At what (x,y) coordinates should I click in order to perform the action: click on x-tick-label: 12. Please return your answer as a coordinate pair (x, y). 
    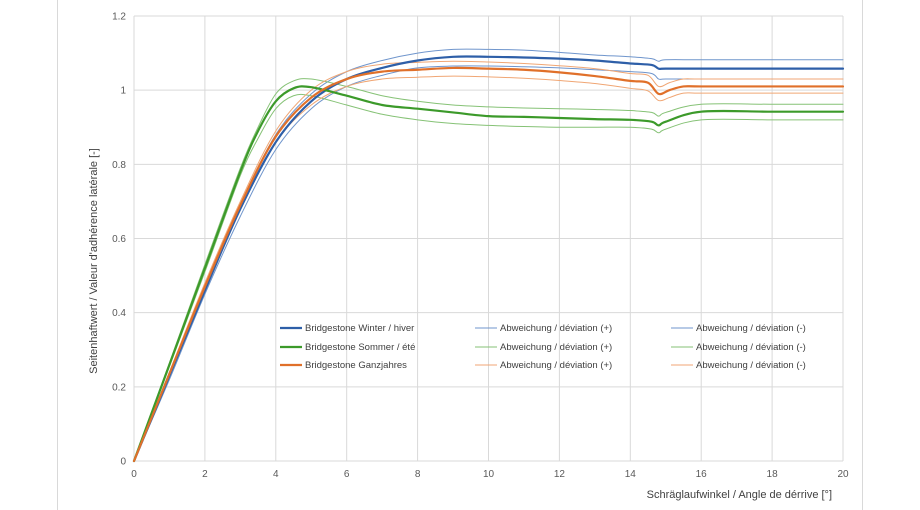
    Looking at the image, I should click on (560, 474).